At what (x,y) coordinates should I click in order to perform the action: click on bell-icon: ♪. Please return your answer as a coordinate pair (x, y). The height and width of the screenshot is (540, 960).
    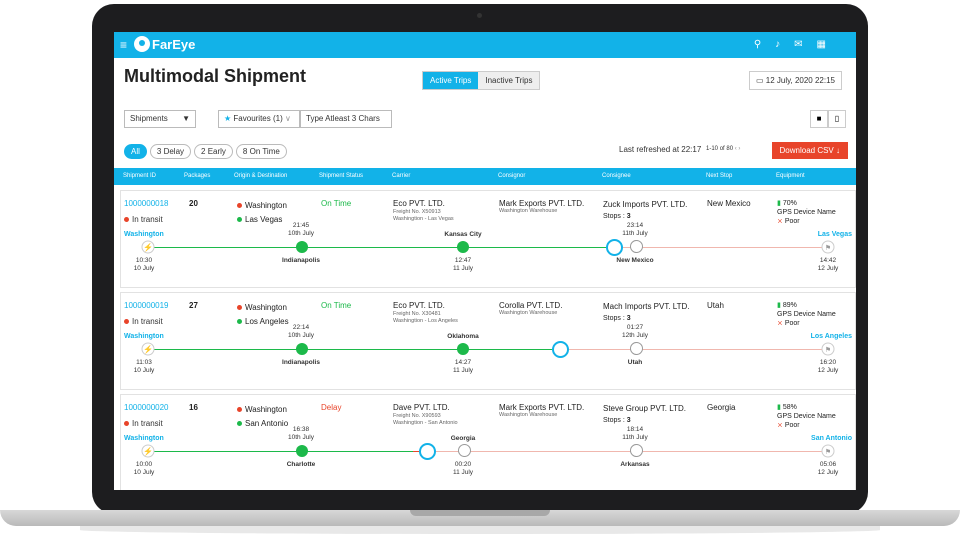
    Looking at the image, I should click on (778, 44).